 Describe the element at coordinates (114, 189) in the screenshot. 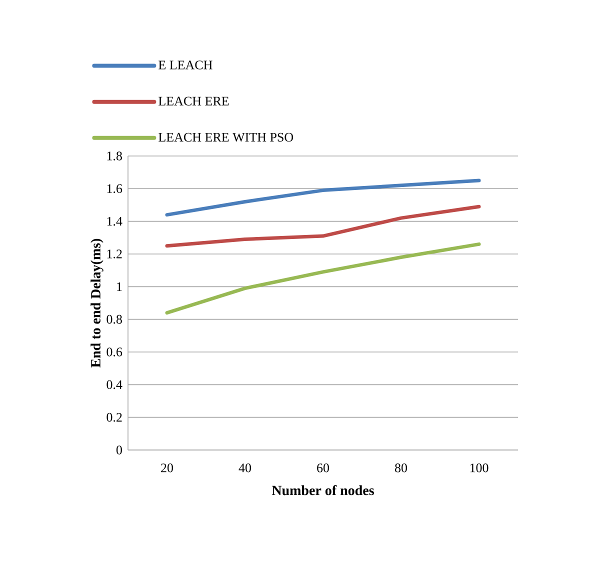

I see `y-tick-label: 1.6` at that location.